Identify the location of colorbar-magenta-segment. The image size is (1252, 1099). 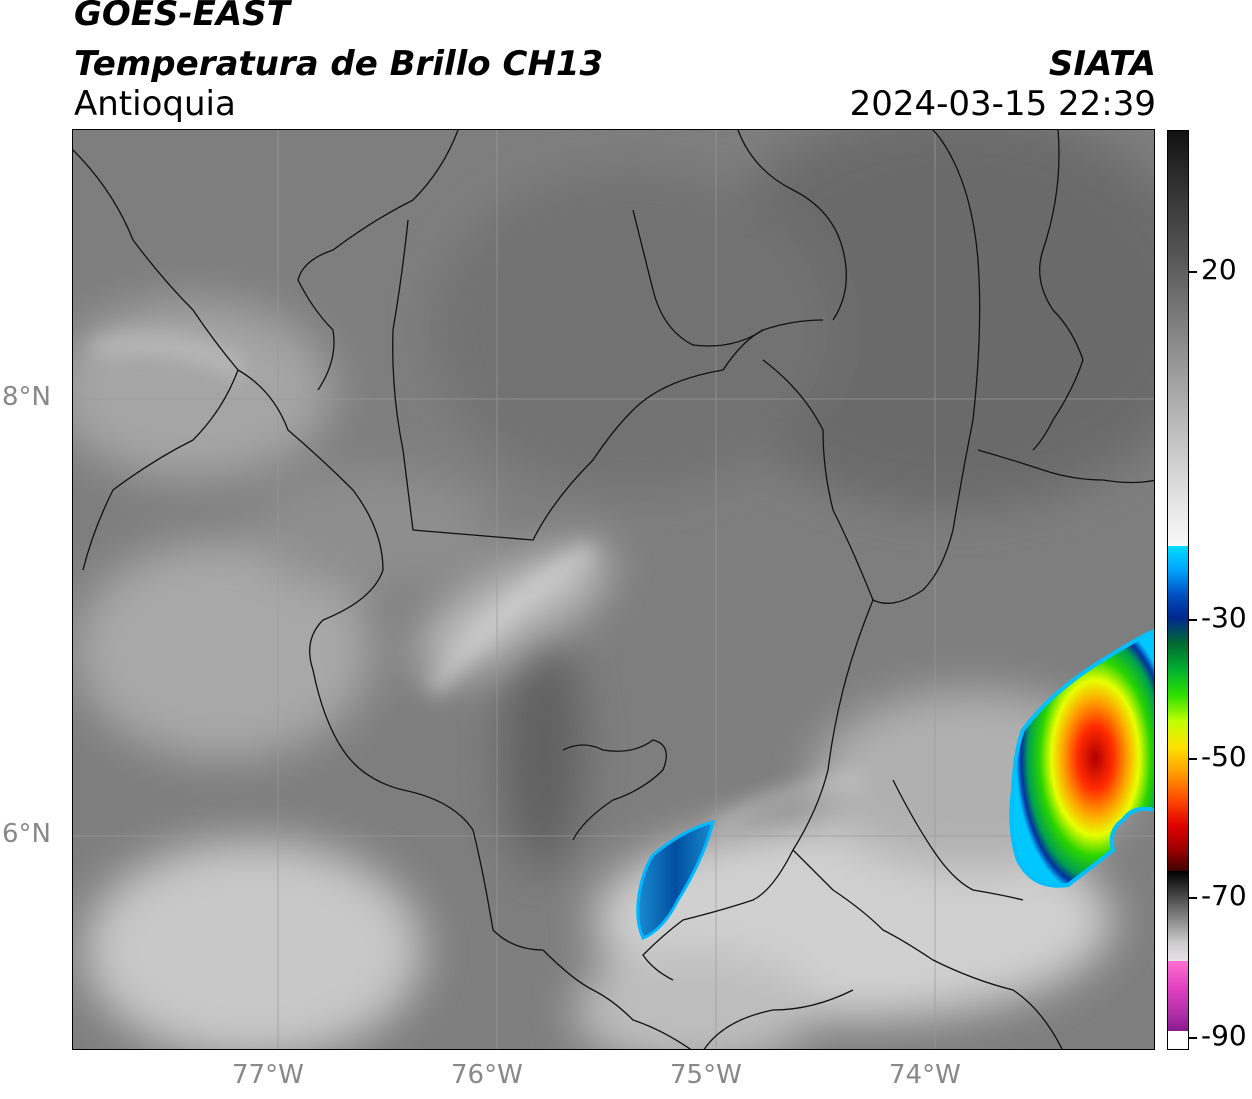
(1178, 996).